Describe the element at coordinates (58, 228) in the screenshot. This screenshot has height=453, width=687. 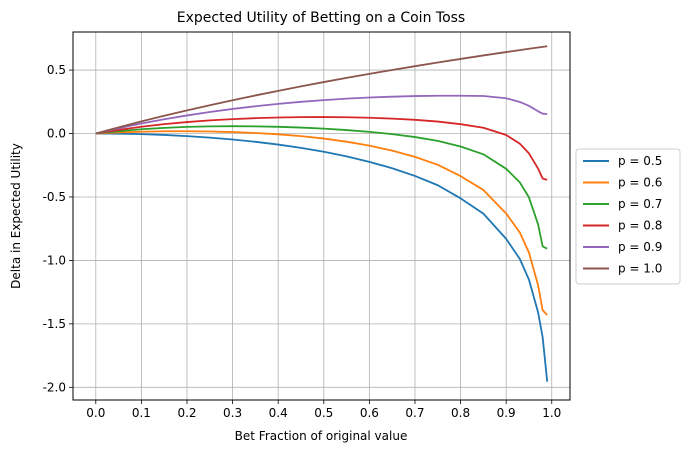
I see `y-axis-ticks: 0.5 0.0 -0.5 -1.0 -1.5 -2.0` at that location.